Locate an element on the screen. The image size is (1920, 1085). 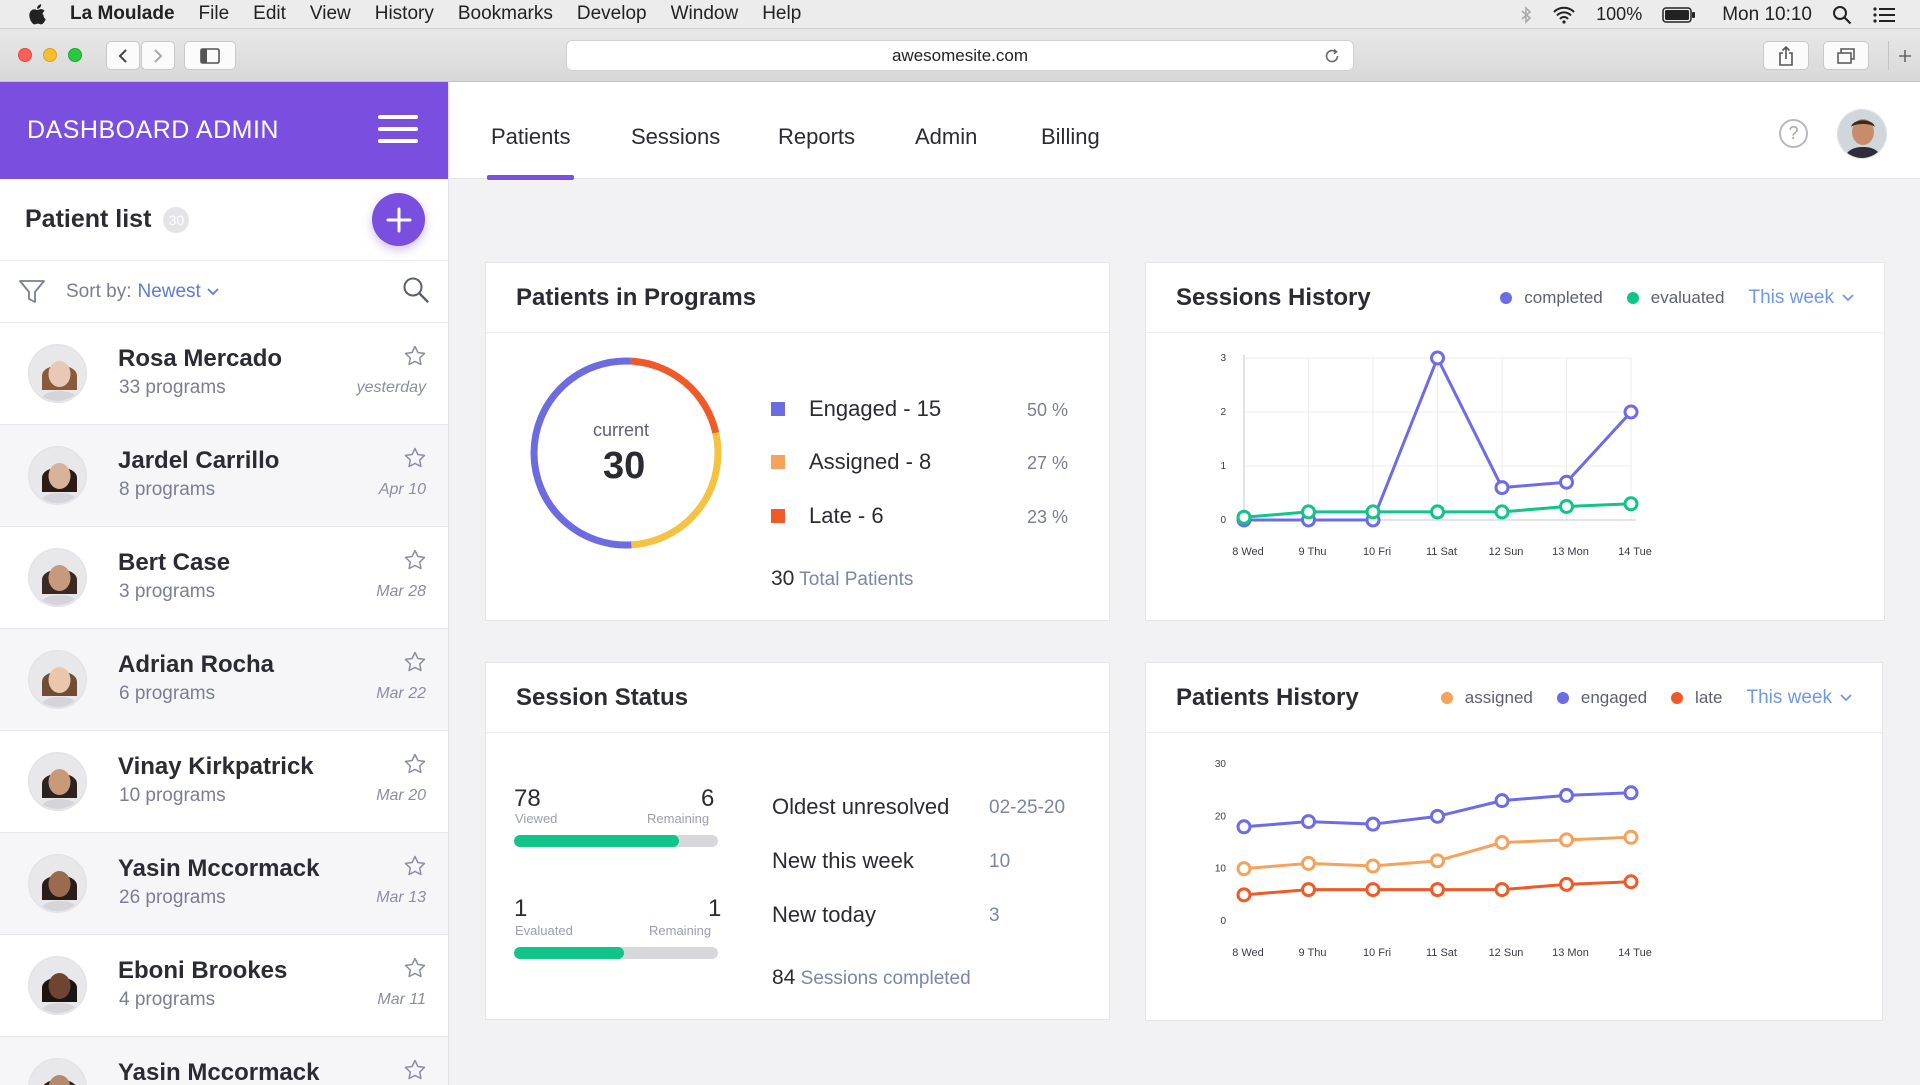
patient-row: Vinay Kirkpatrick 10 programs Mar 20 is located at coordinates (224, 782).